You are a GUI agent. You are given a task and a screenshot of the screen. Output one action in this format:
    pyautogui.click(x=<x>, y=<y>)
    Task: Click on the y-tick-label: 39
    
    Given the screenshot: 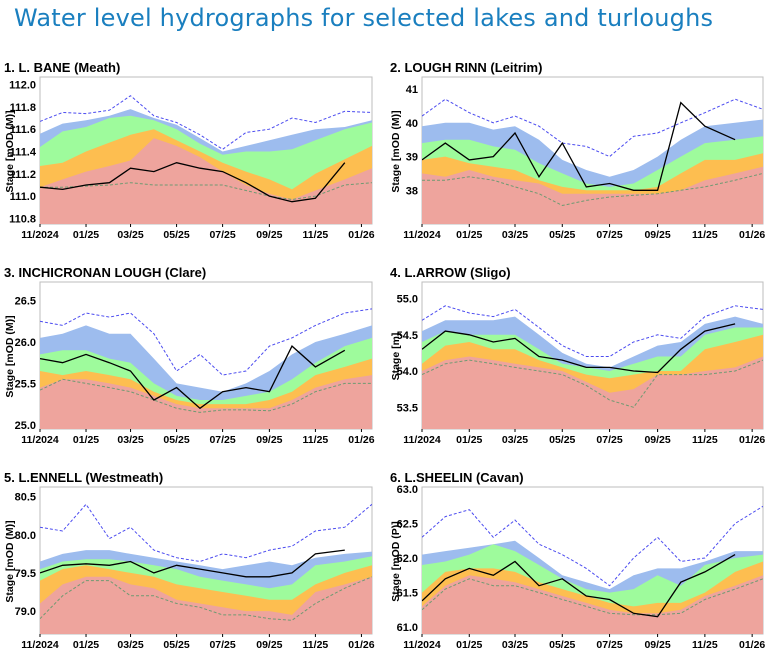 What is the action you would take?
    pyautogui.click(x=412, y=158)
    